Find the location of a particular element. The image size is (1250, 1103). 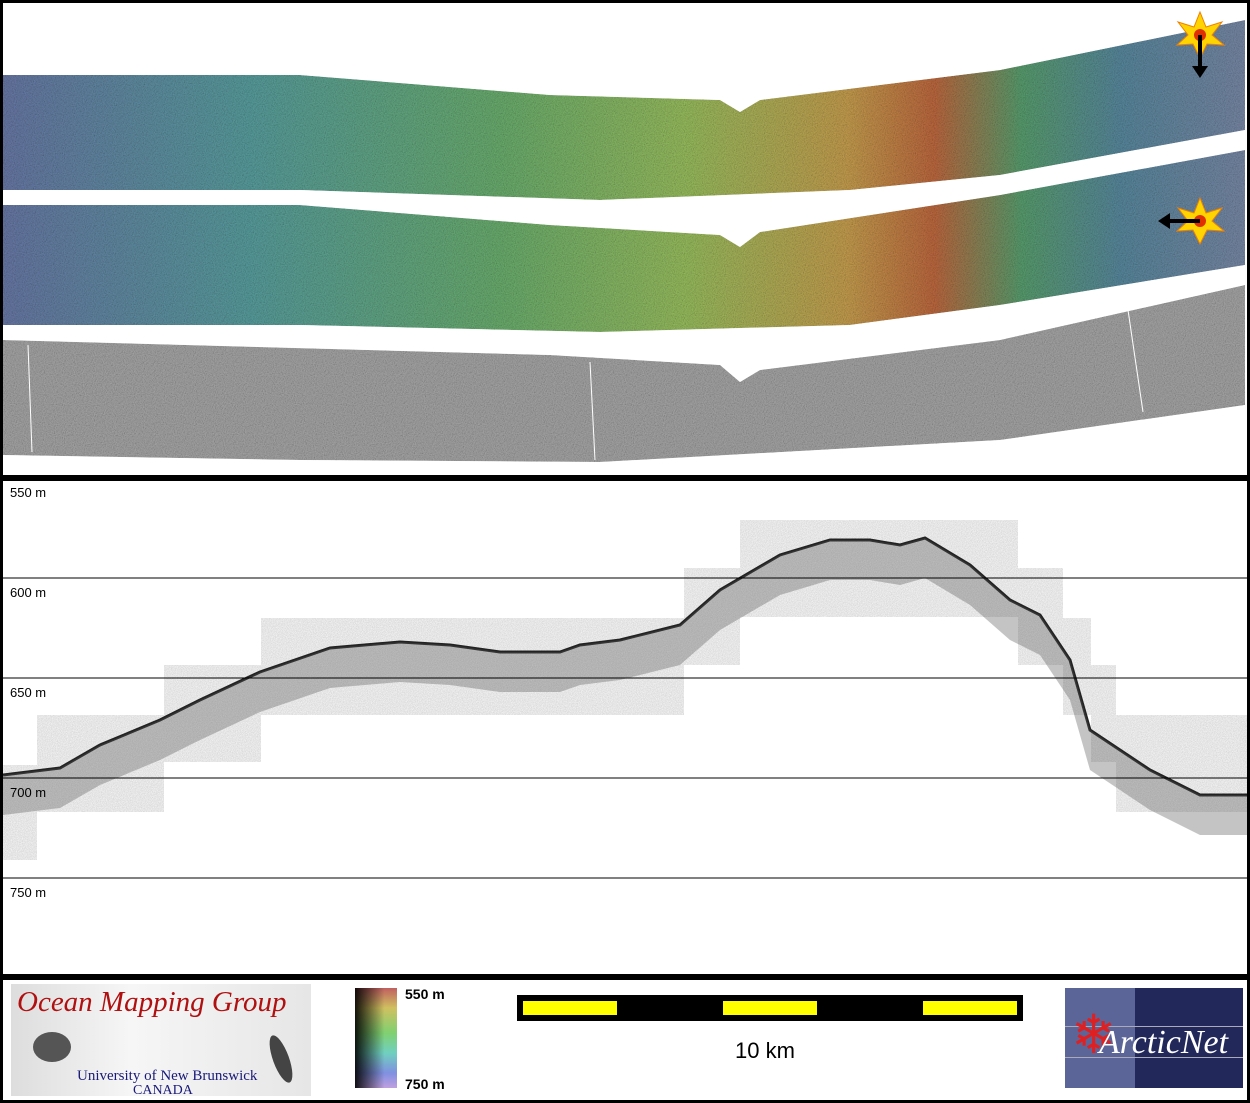

scale-bar is located at coordinates (770, 1008).